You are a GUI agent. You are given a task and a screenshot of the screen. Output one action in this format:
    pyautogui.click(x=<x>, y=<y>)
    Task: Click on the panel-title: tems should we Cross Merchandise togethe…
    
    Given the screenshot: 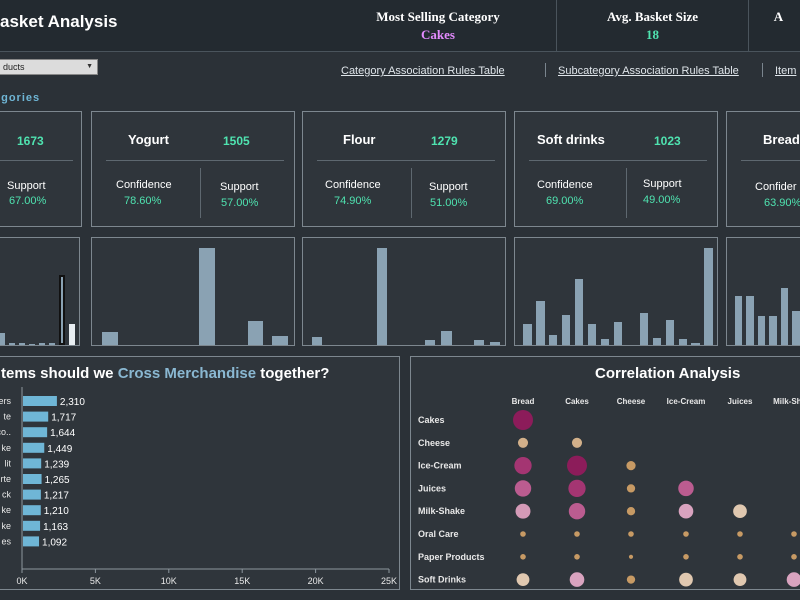 What is the action you would take?
    pyautogui.click(x=165, y=373)
    